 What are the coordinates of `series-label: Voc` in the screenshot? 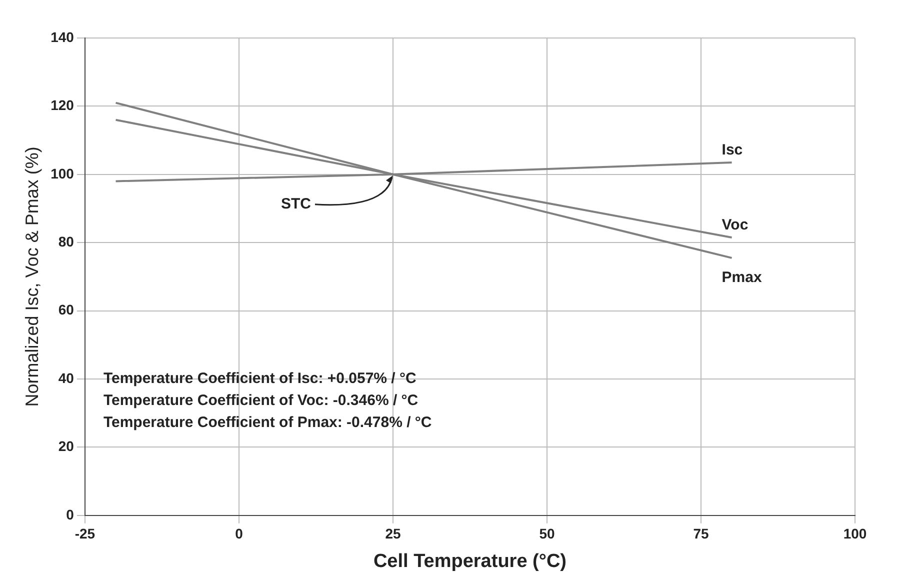 It's located at (735, 225).